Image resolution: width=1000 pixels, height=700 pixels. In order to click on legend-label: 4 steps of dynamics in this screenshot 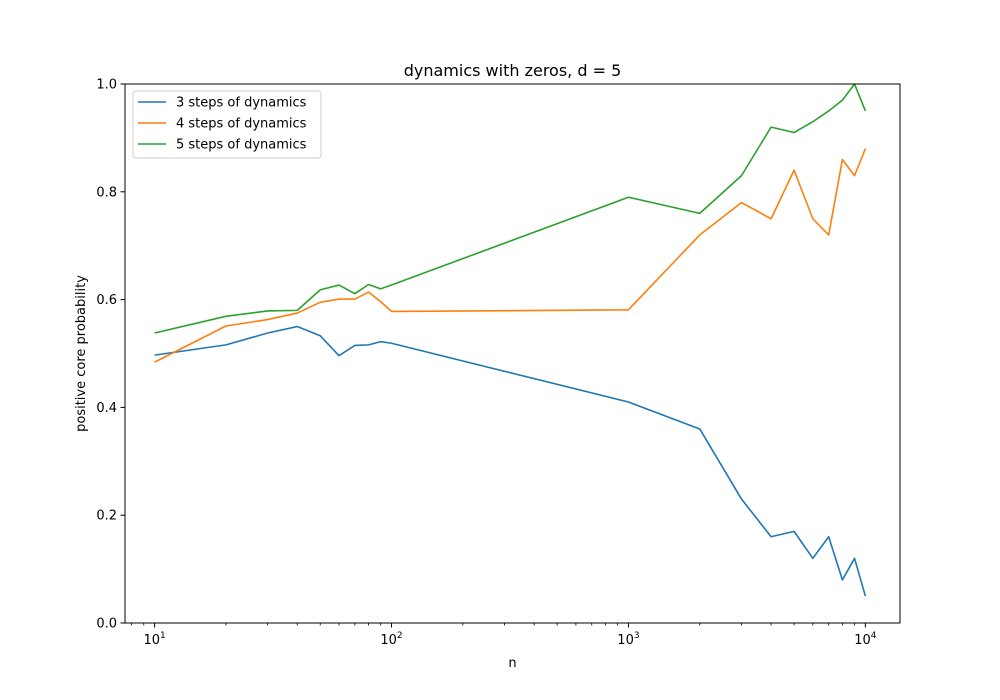, I will do `click(241, 124)`.